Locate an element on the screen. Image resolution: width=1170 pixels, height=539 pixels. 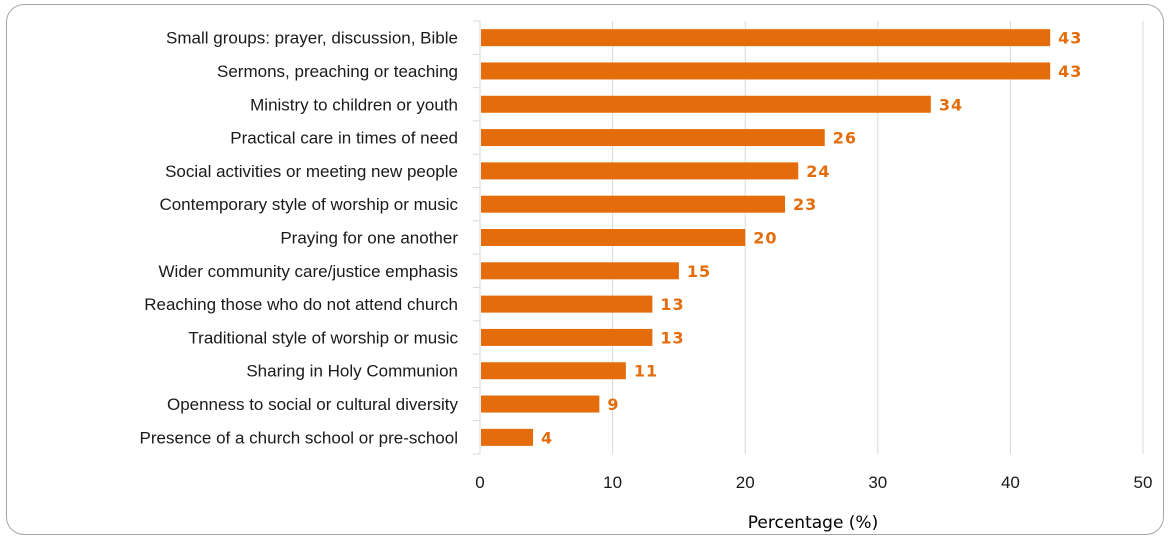
x-tick-label-20: 20 is located at coordinates (745, 482).